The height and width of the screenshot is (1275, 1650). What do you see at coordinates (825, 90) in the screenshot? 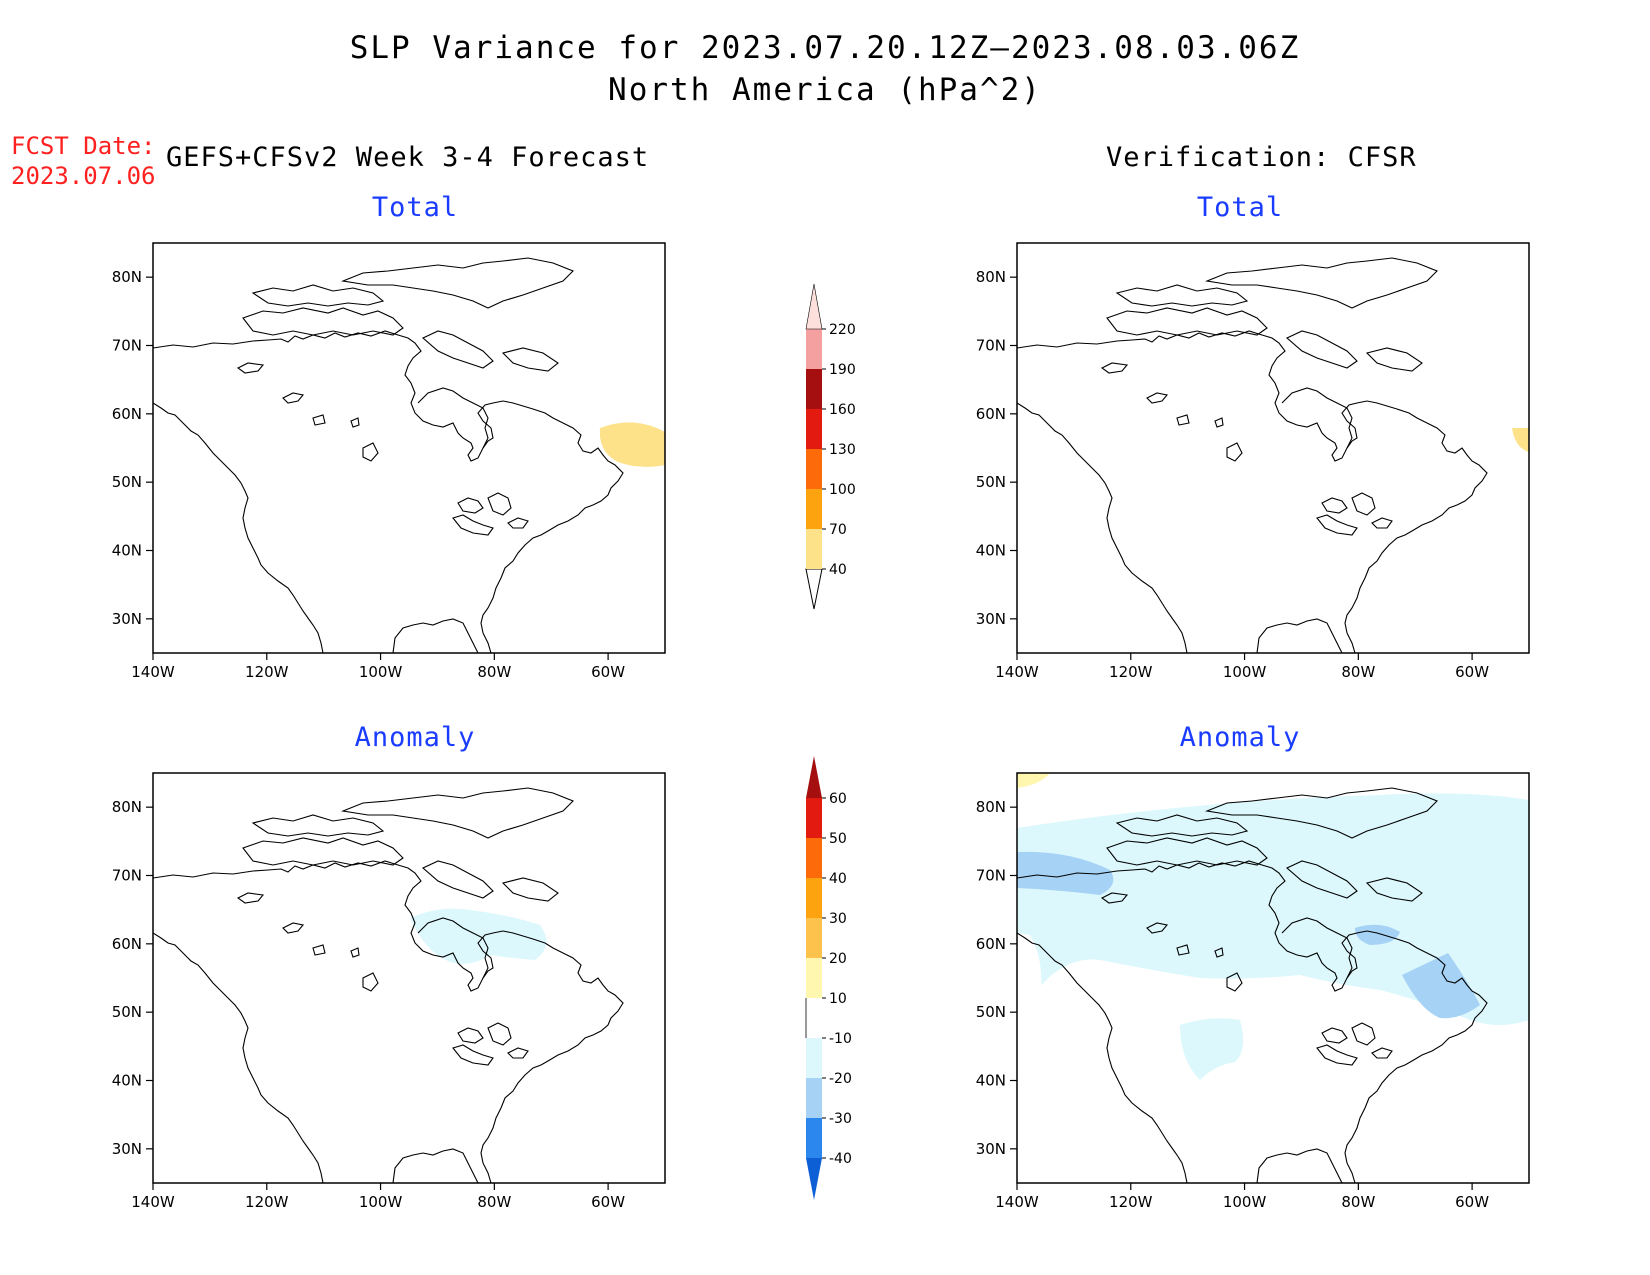
I see `main-subtitle: North America (hPa^2)` at bounding box center [825, 90].